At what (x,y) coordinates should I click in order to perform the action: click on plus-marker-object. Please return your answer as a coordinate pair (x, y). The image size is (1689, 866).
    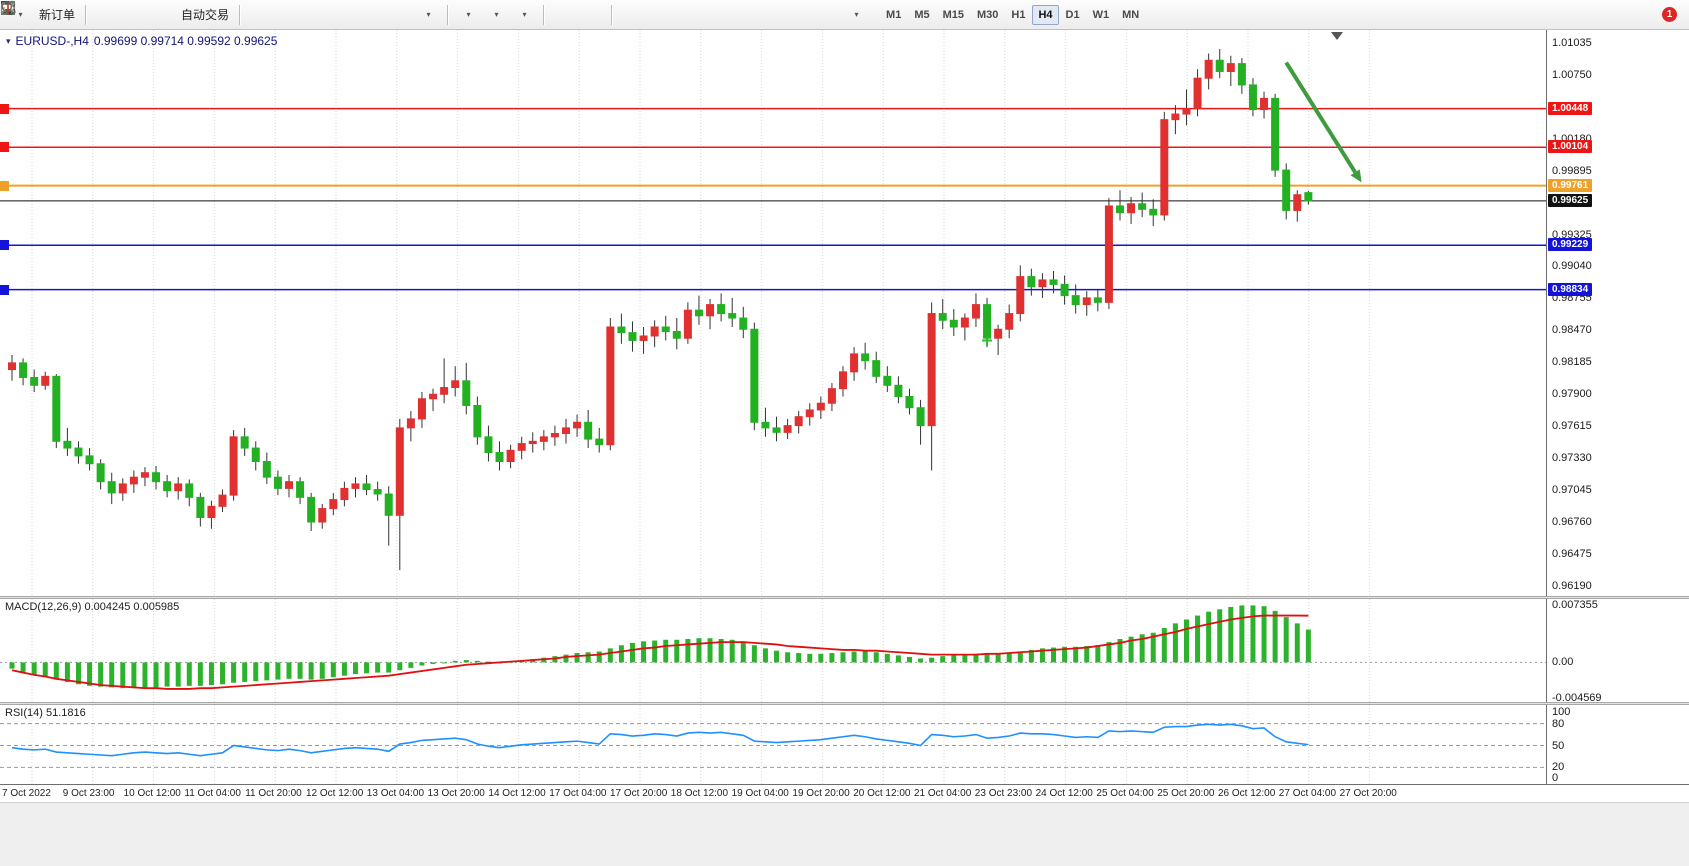
    Looking at the image, I should click on (987, 340).